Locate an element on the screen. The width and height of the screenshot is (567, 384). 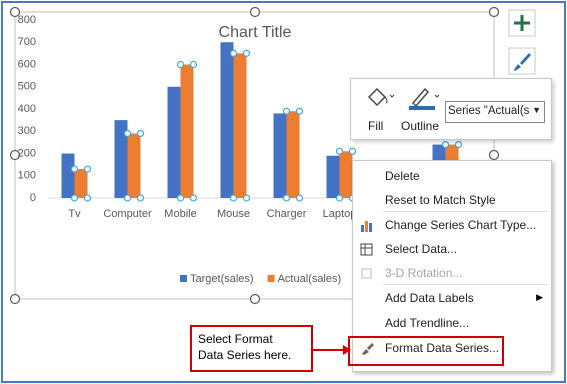
y-tick-label: 700 is located at coordinates (27, 42).